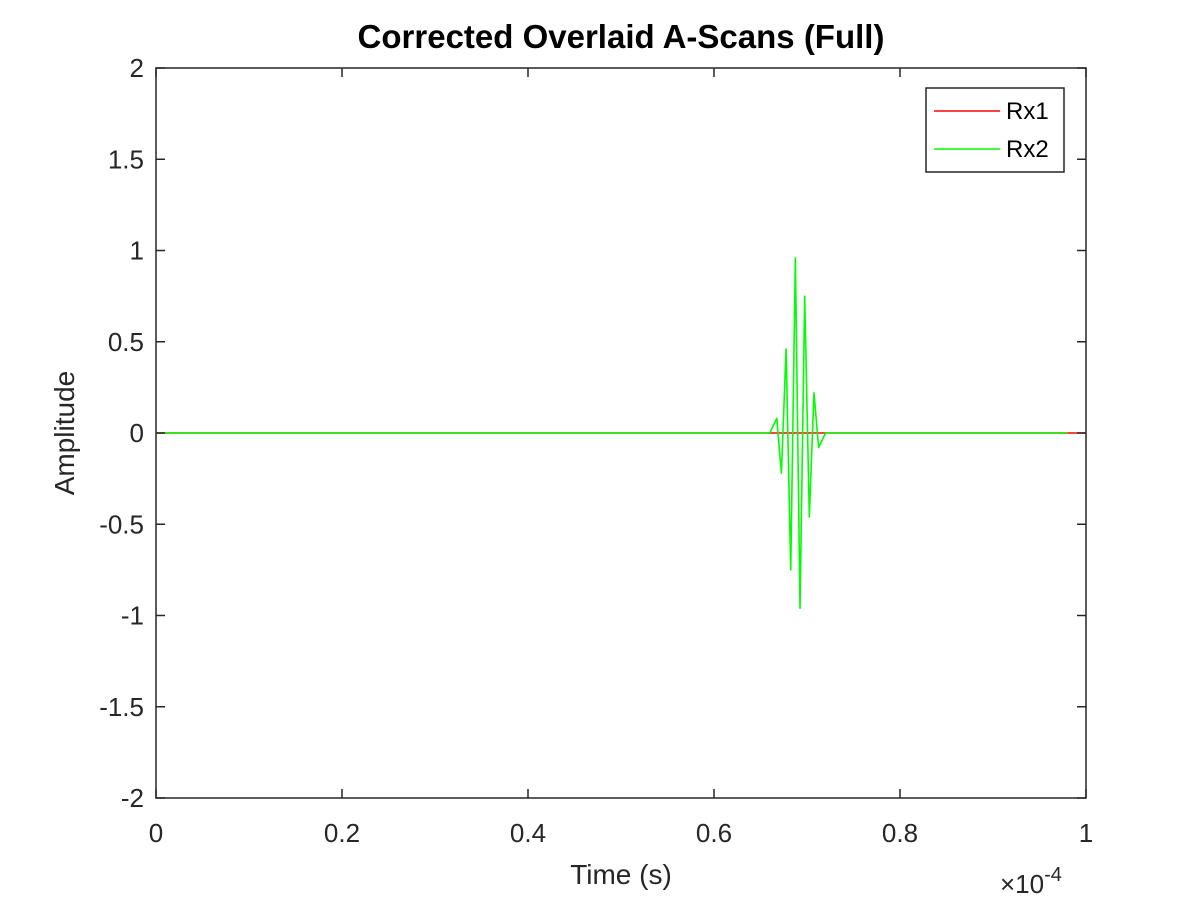 The width and height of the screenshot is (1200, 900). I want to click on chart-title: Corrected Overlaid A-Scans (Full), so click(621, 36).